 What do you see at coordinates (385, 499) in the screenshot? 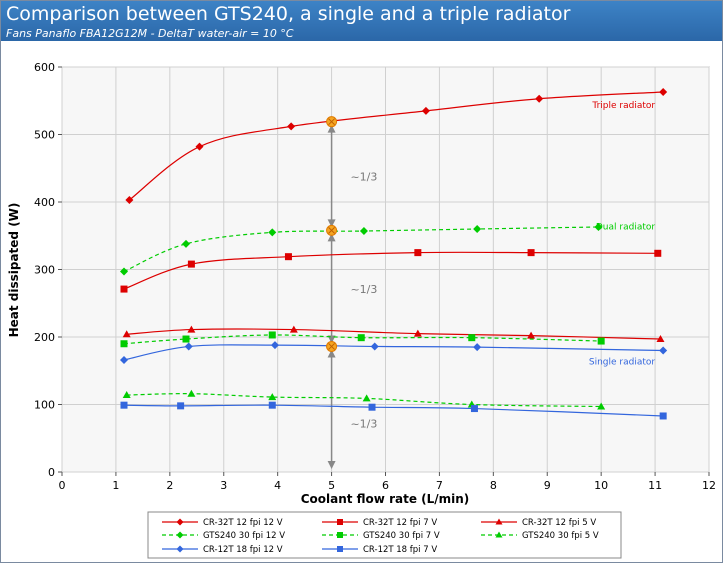
I see `x-axis-label: Coolant flow rate (L/min)` at bounding box center [385, 499].